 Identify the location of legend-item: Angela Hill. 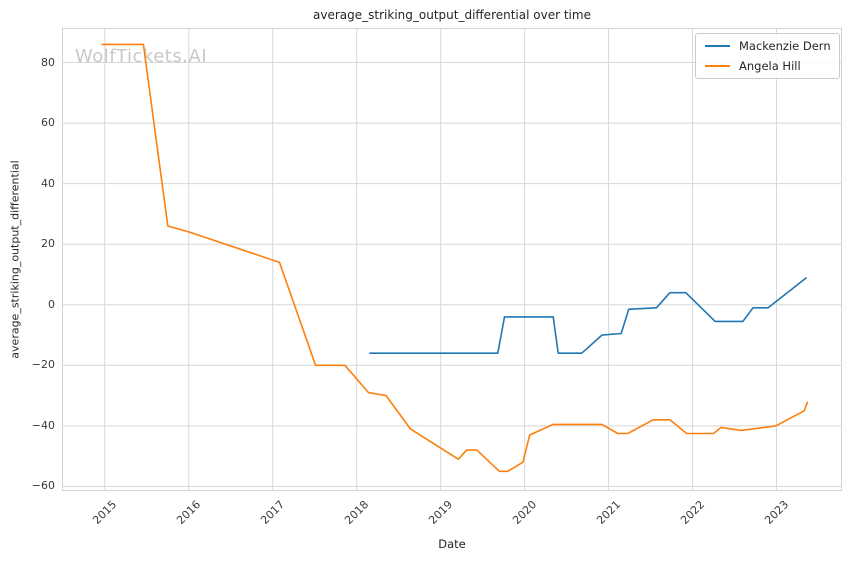
(772, 66).